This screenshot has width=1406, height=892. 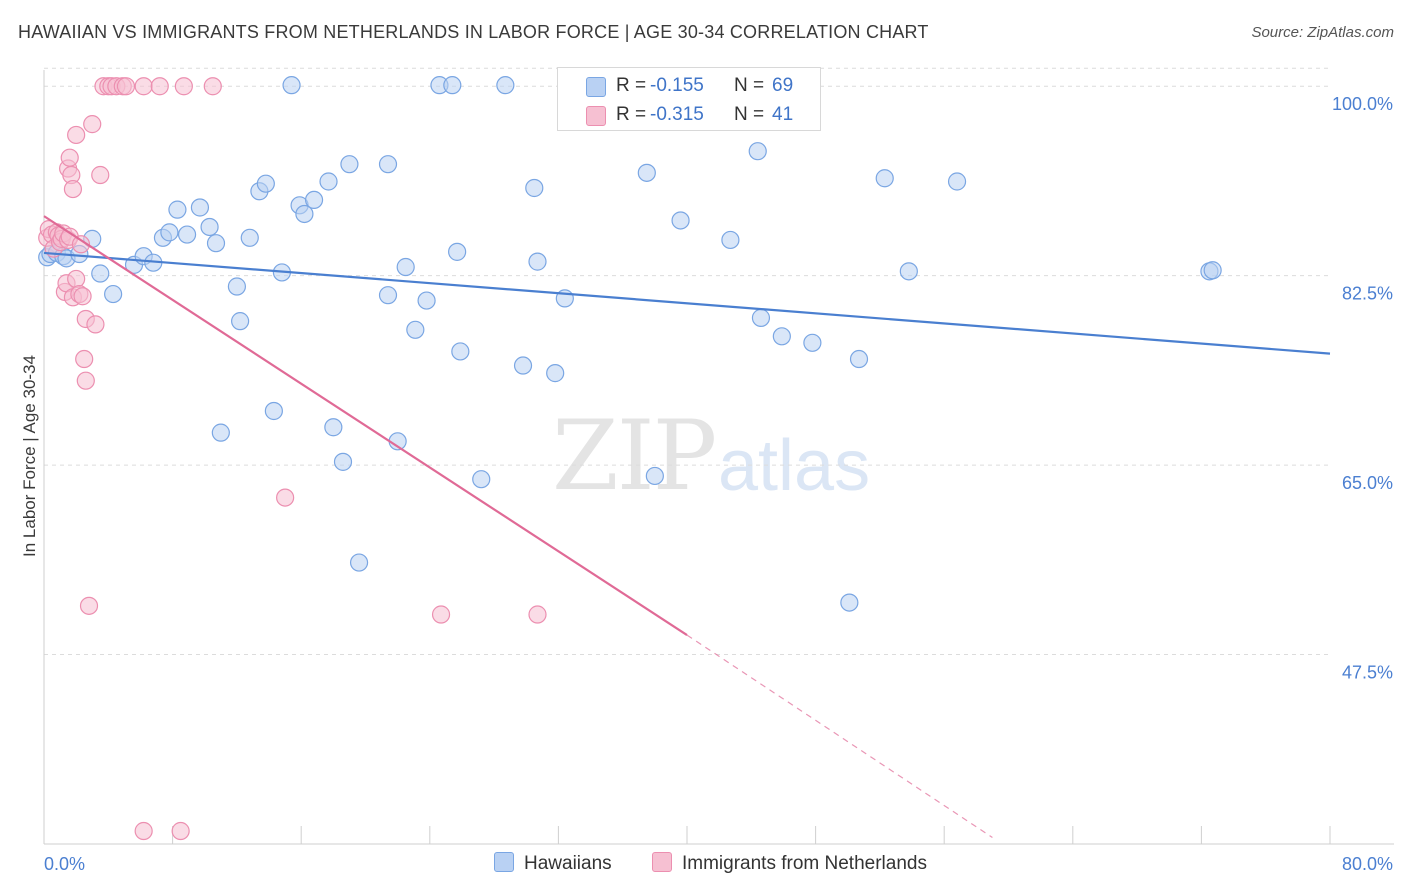 What do you see at coordinates (794, 466) in the screenshot?
I see `watermark-atlas: atlas` at bounding box center [794, 466].